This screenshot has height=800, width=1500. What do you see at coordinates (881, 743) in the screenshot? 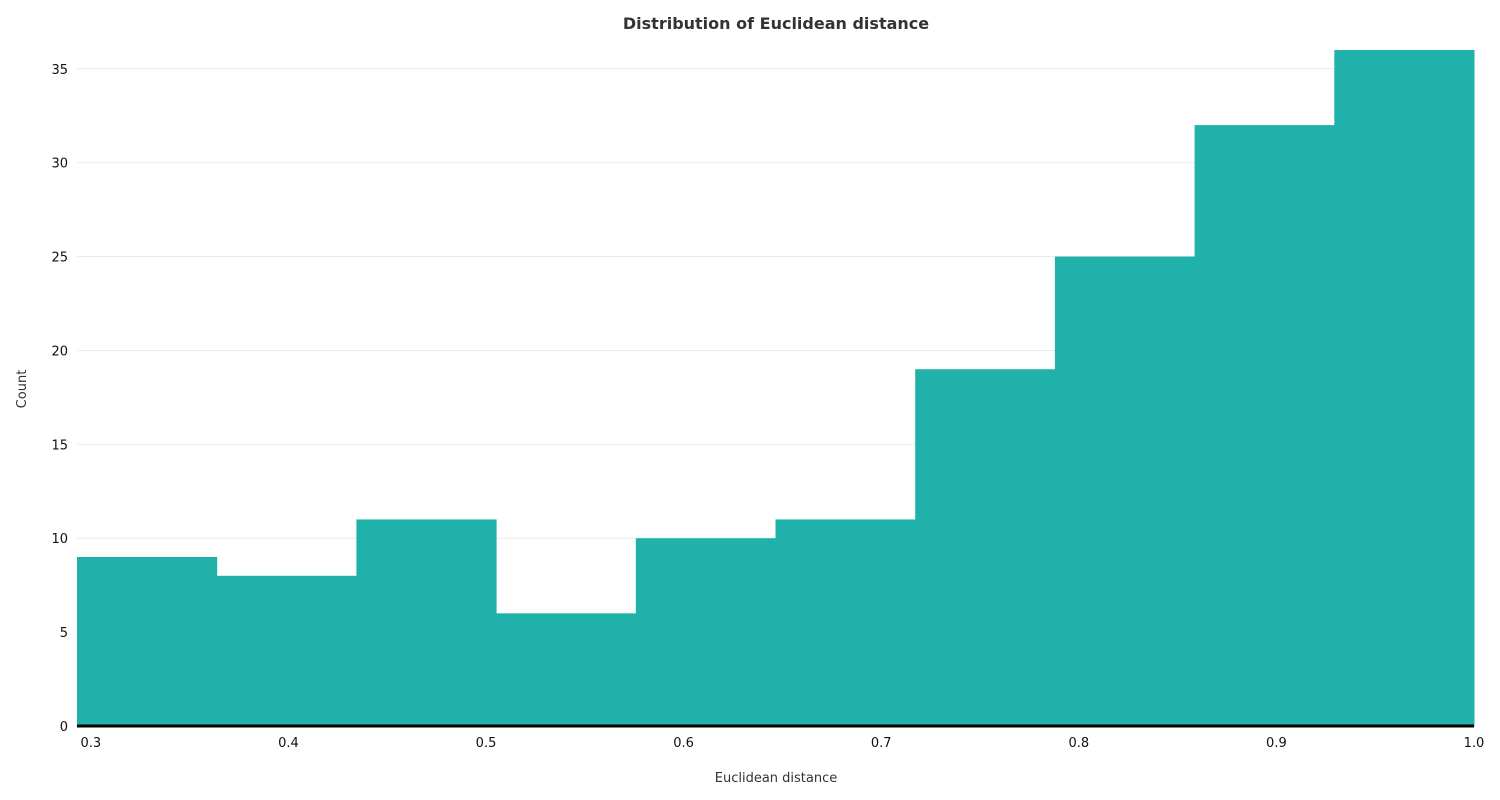
I see `x-tick-label: 0.7` at bounding box center [881, 743].